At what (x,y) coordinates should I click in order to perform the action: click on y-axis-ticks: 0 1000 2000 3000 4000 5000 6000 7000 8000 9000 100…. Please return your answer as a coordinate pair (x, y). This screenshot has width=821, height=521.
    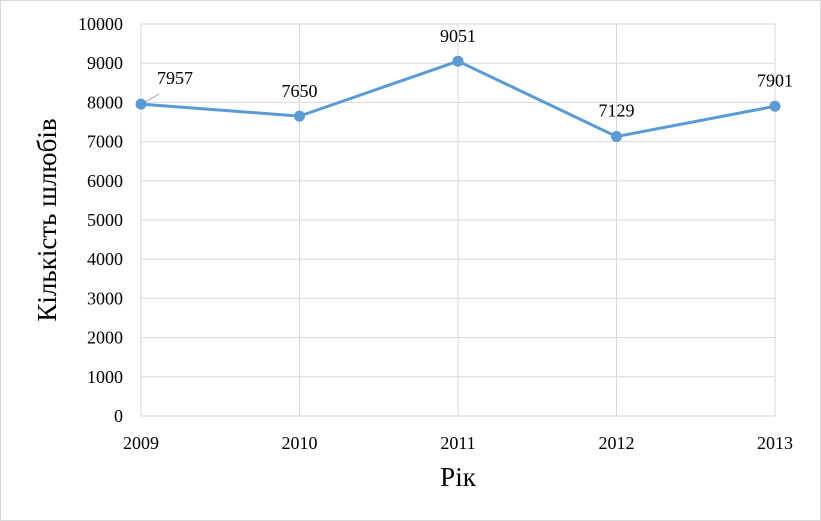
    Looking at the image, I should click on (100, 220).